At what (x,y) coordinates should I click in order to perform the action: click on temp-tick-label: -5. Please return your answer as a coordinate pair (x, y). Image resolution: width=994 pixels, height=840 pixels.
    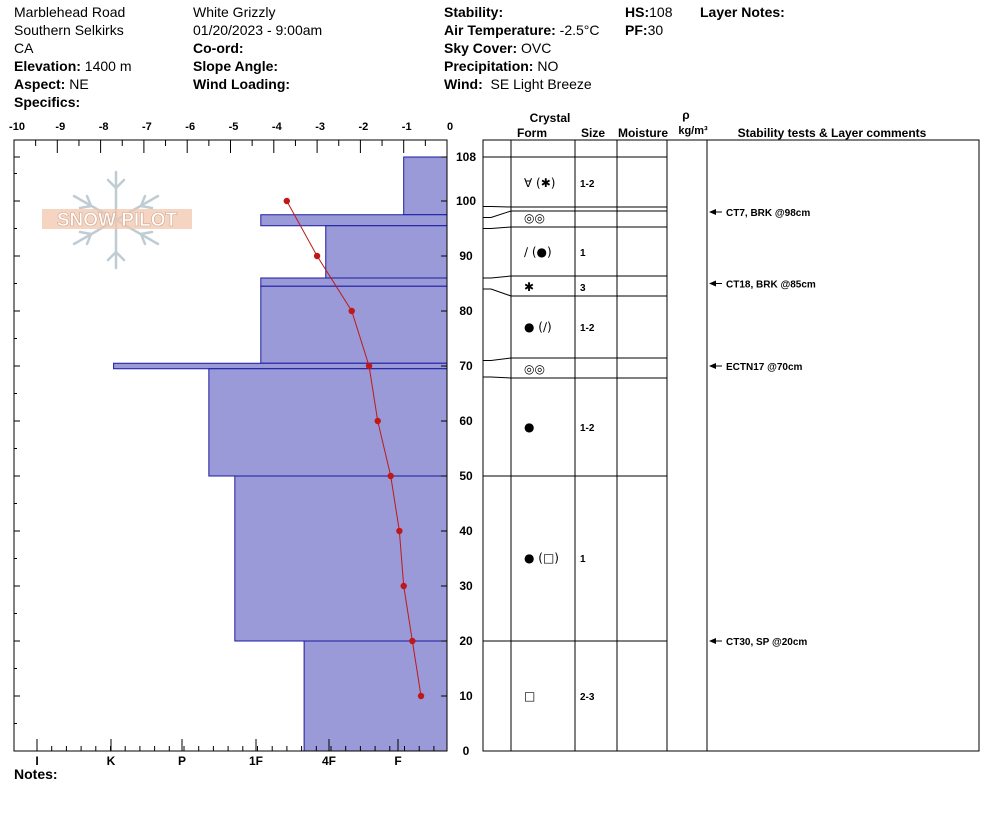
    Looking at the image, I should click on (234, 127).